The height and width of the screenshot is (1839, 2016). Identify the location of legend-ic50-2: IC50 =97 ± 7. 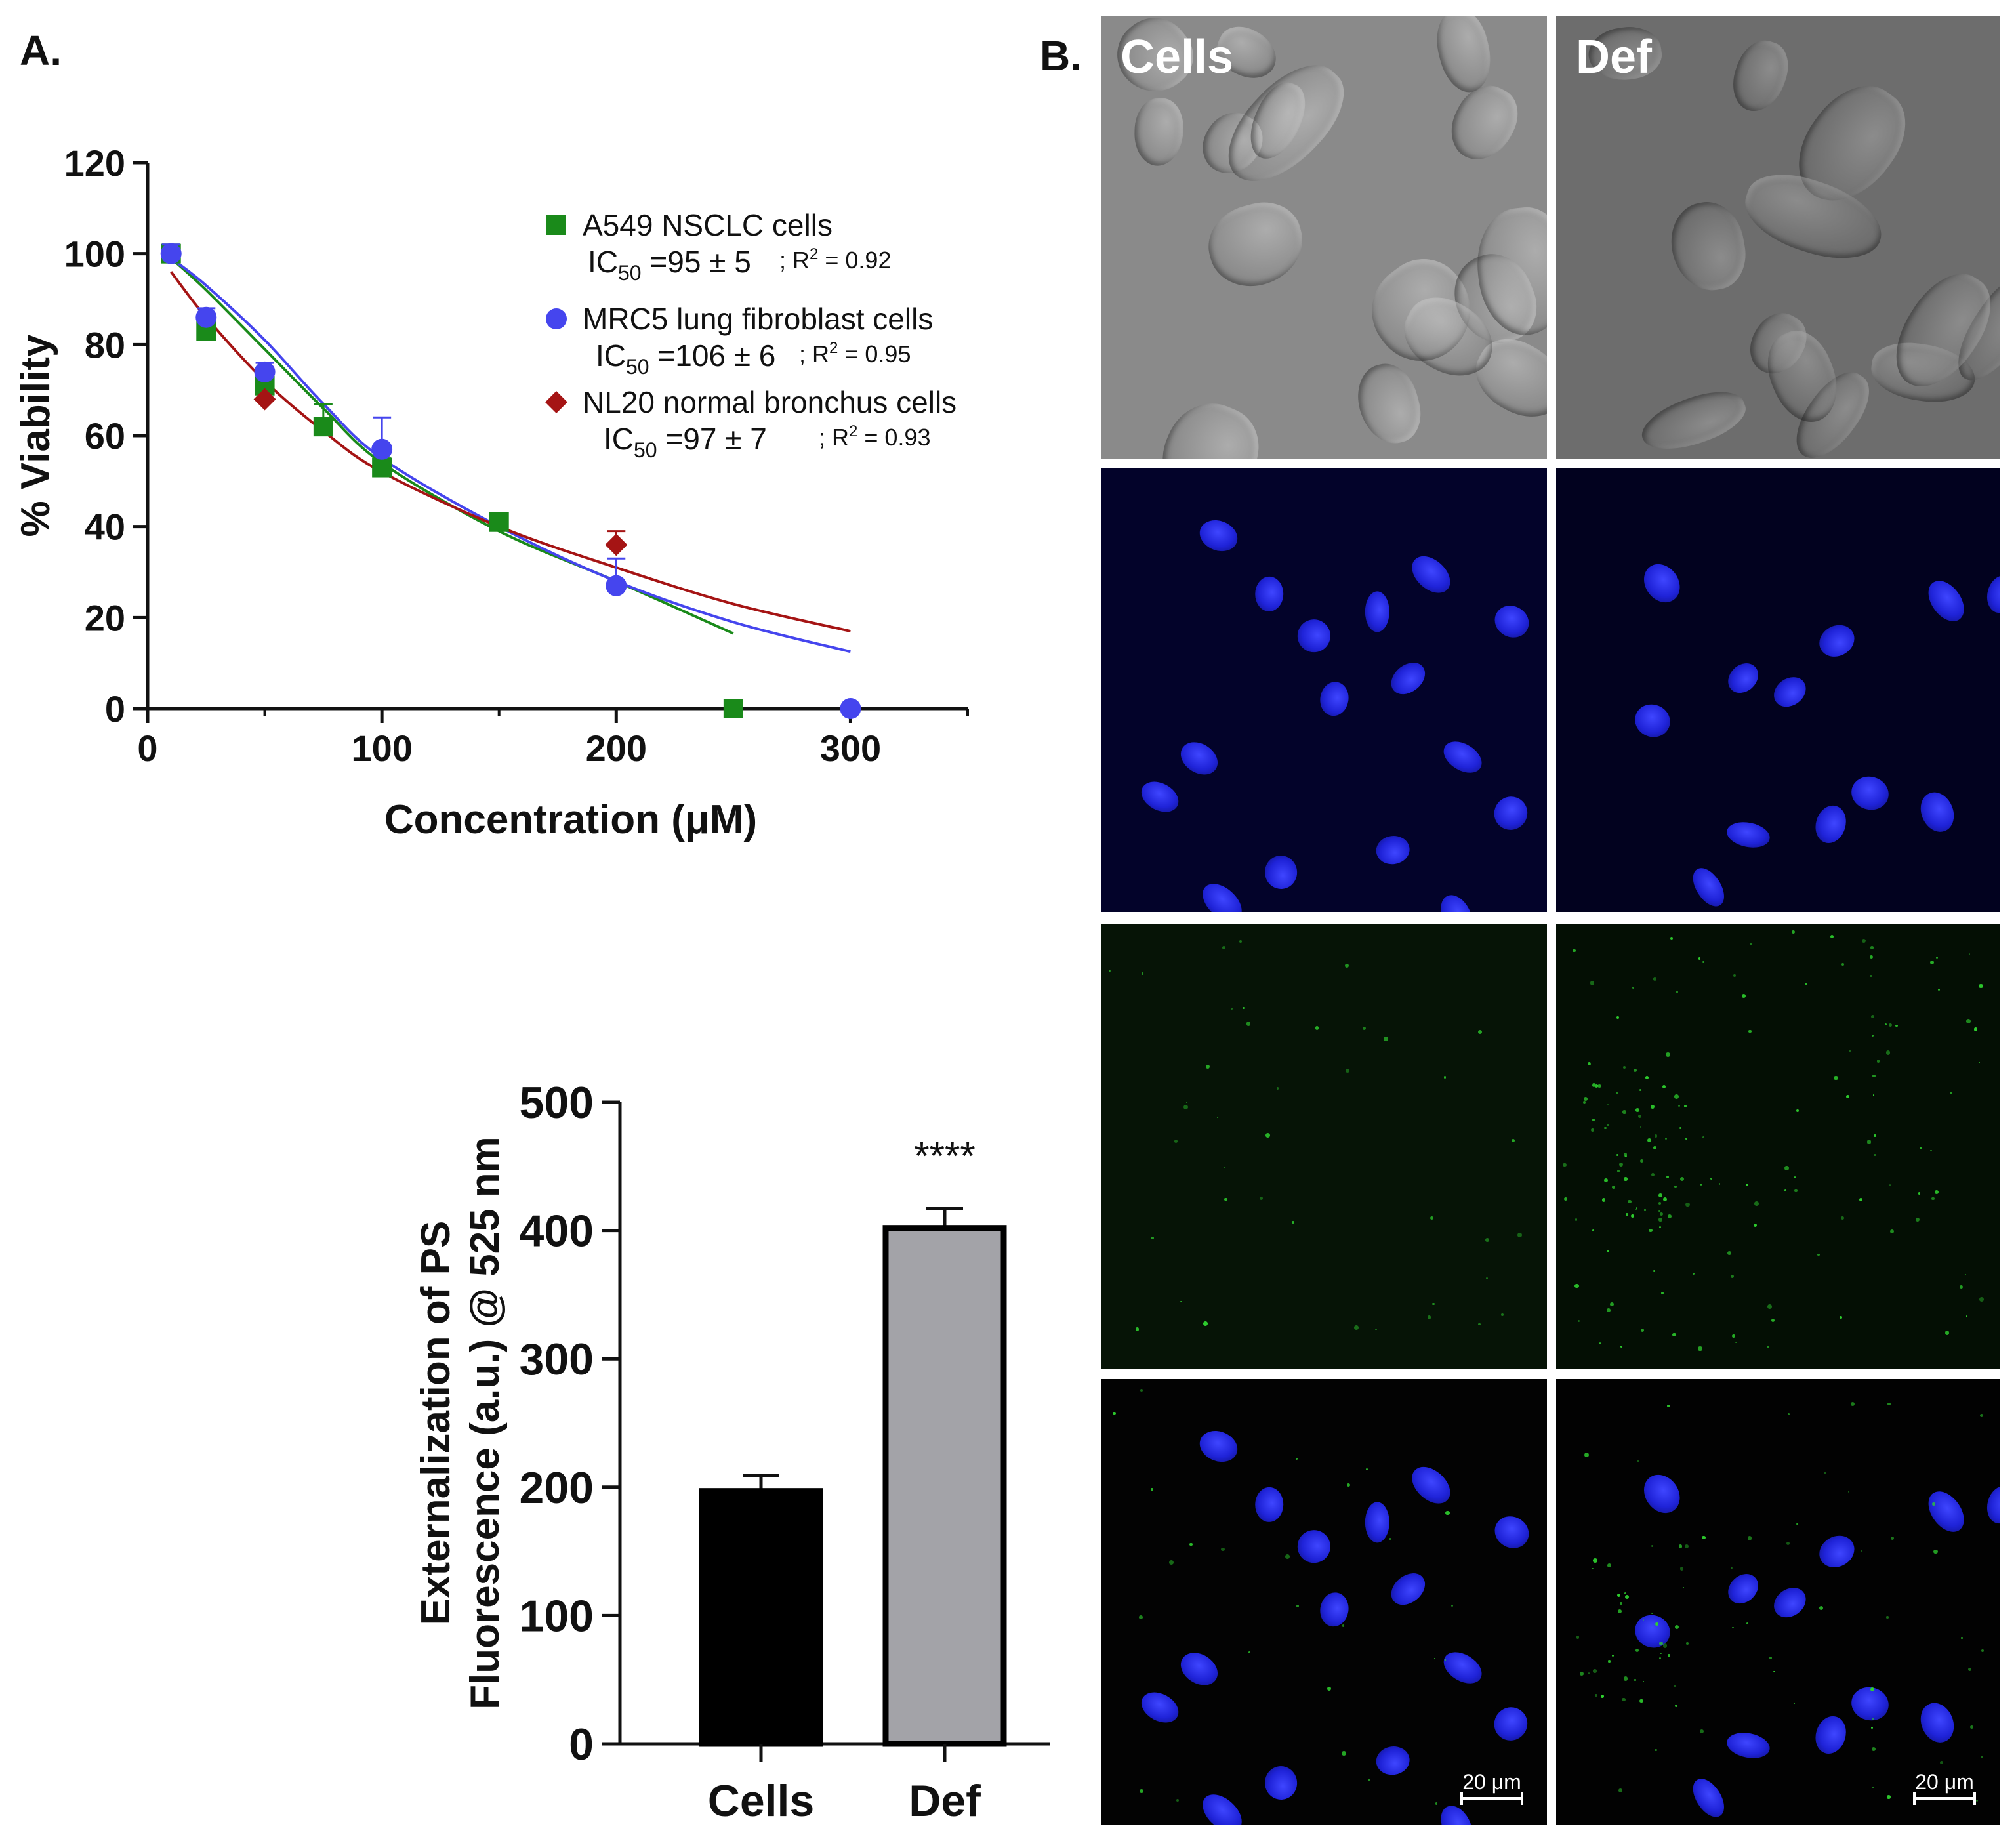
(685, 442).